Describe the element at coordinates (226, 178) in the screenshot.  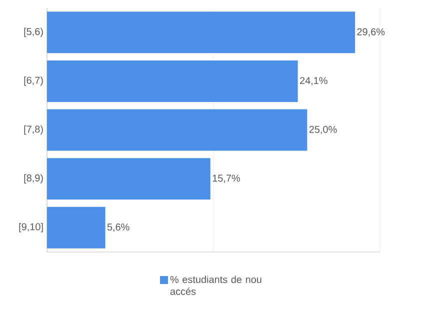
I see `data-label: 15,7%` at that location.